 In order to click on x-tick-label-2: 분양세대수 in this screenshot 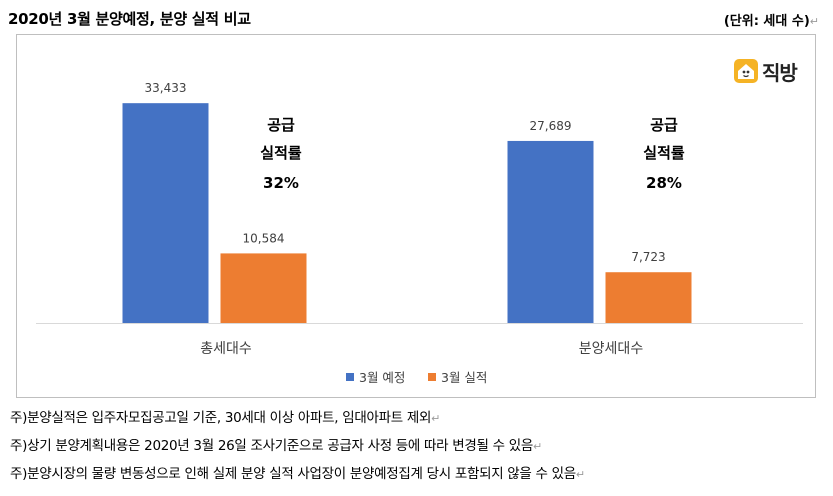, I will do `click(611, 349)`.